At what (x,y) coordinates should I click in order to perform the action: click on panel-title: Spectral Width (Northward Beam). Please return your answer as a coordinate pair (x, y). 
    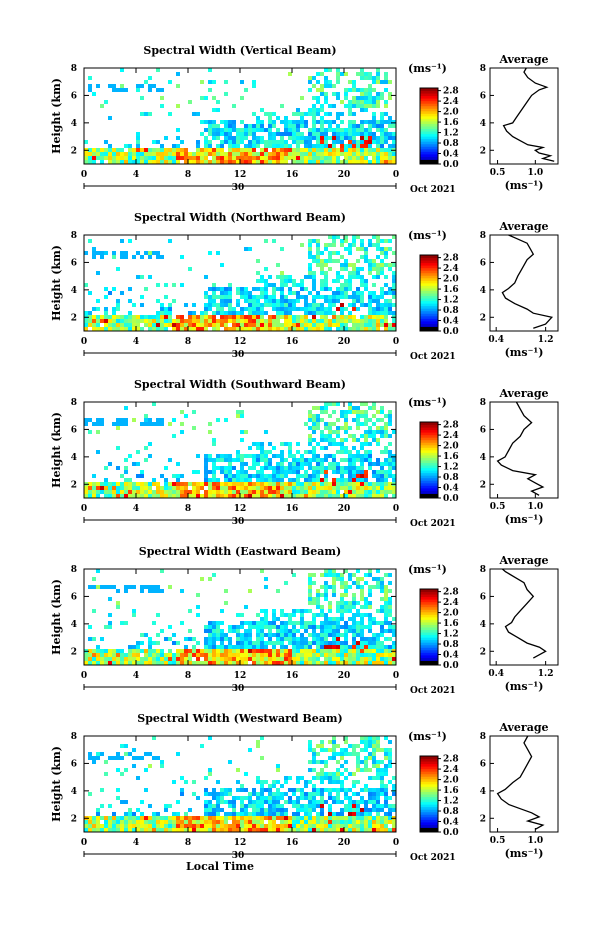
    Looking at the image, I should click on (240, 217).